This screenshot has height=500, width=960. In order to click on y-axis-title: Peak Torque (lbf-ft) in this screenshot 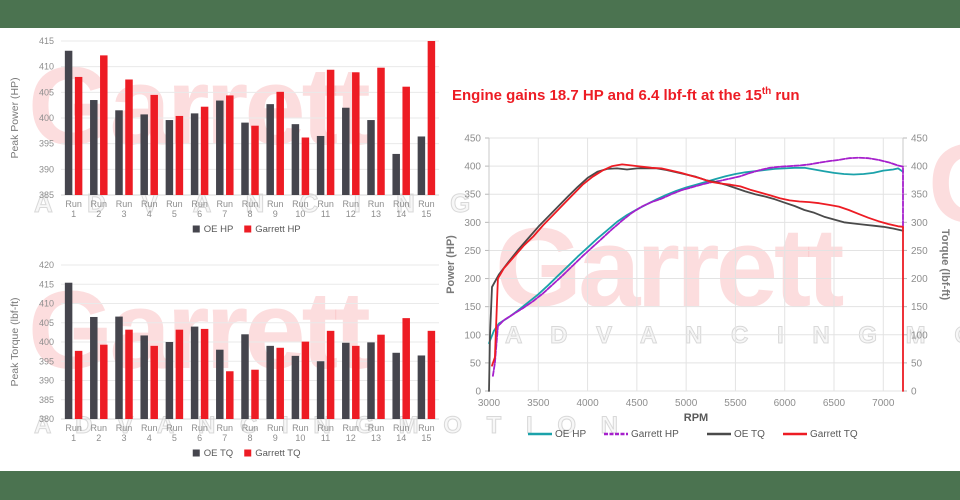, I will do `click(15, 341)`.